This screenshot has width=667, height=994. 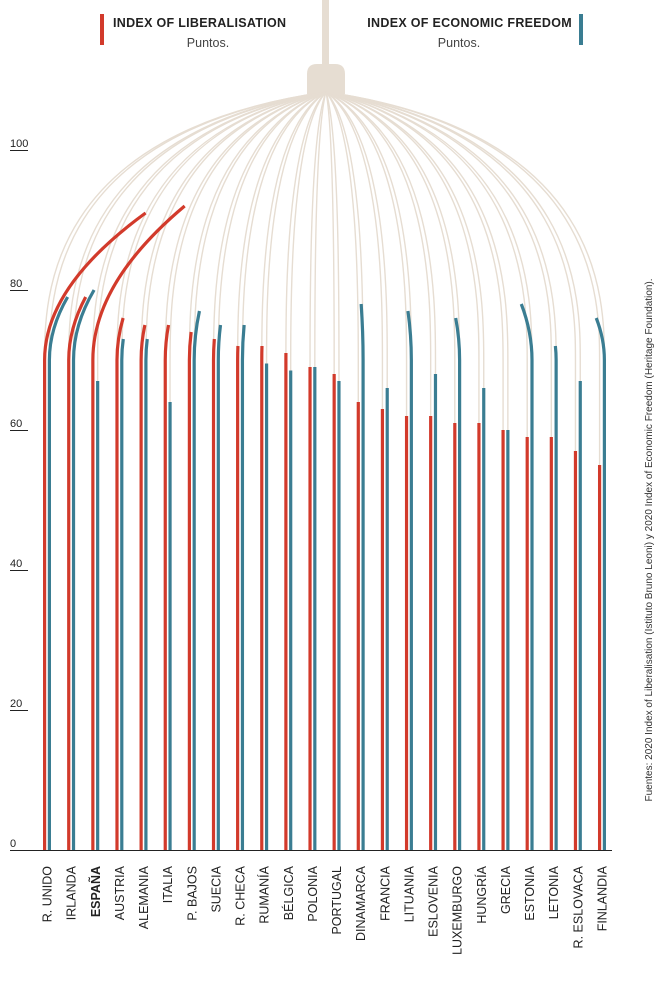 What do you see at coordinates (361, 903) in the screenshot?
I see `category-label: DINAMARCA` at bounding box center [361, 903].